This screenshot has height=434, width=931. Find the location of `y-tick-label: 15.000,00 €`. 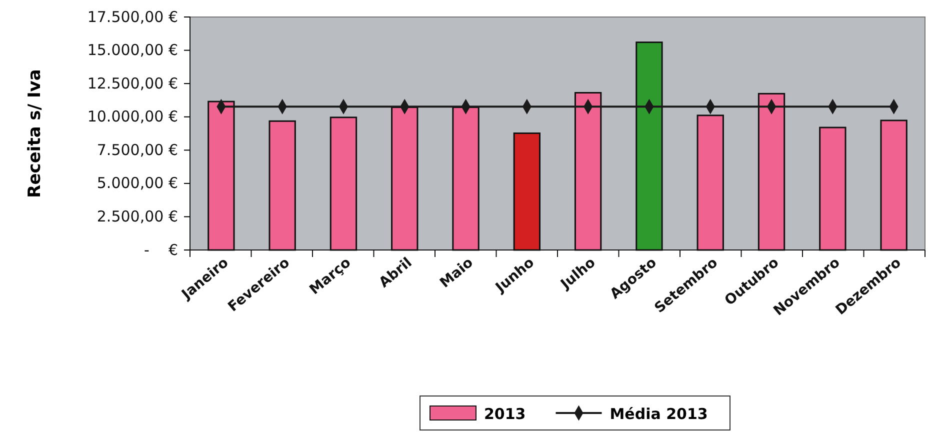

y-tick-label: 15.000,00 € is located at coordinates (132, 50).